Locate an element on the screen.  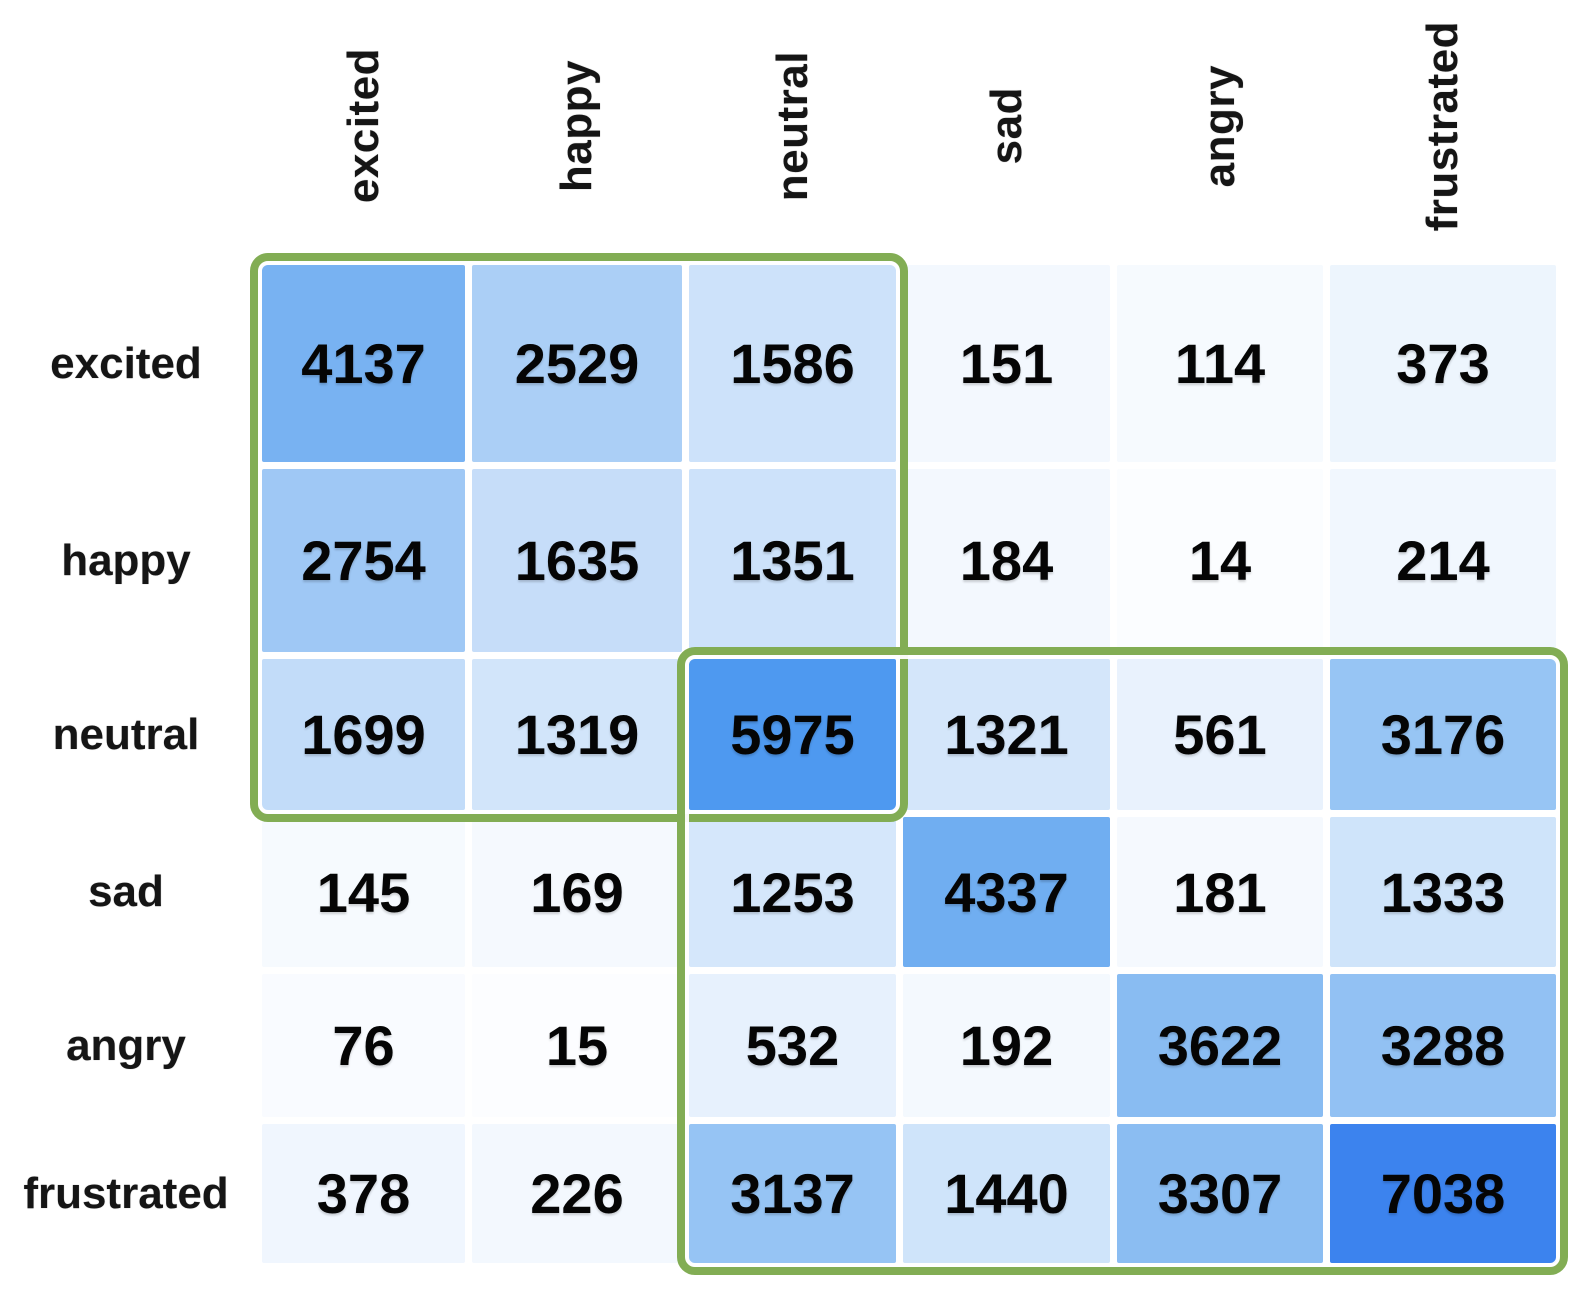
col-label-neutral-text: neutral is located at coordinates (792, 126).